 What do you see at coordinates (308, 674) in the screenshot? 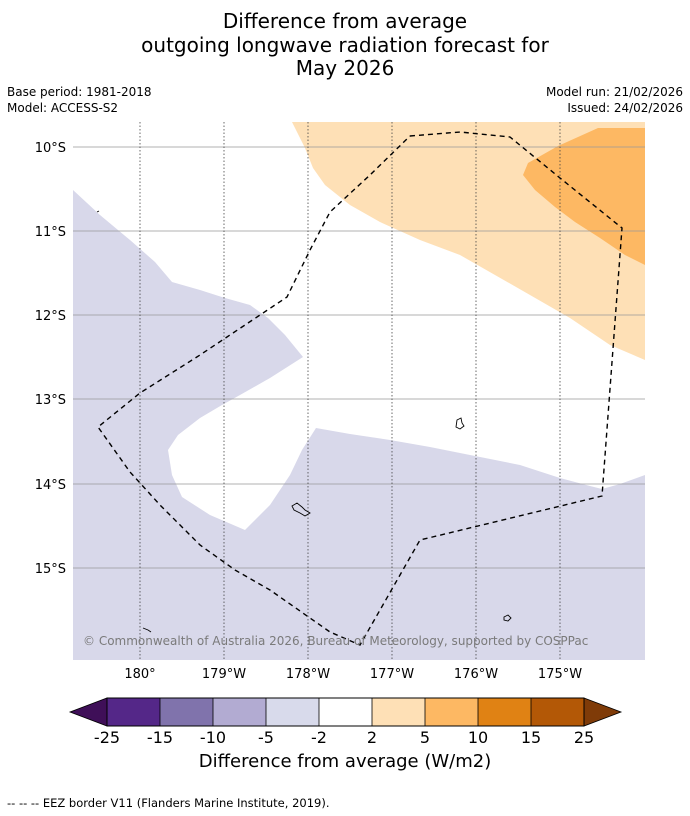
I see `lon-label: 178°W` at bounding box center [308, 674].